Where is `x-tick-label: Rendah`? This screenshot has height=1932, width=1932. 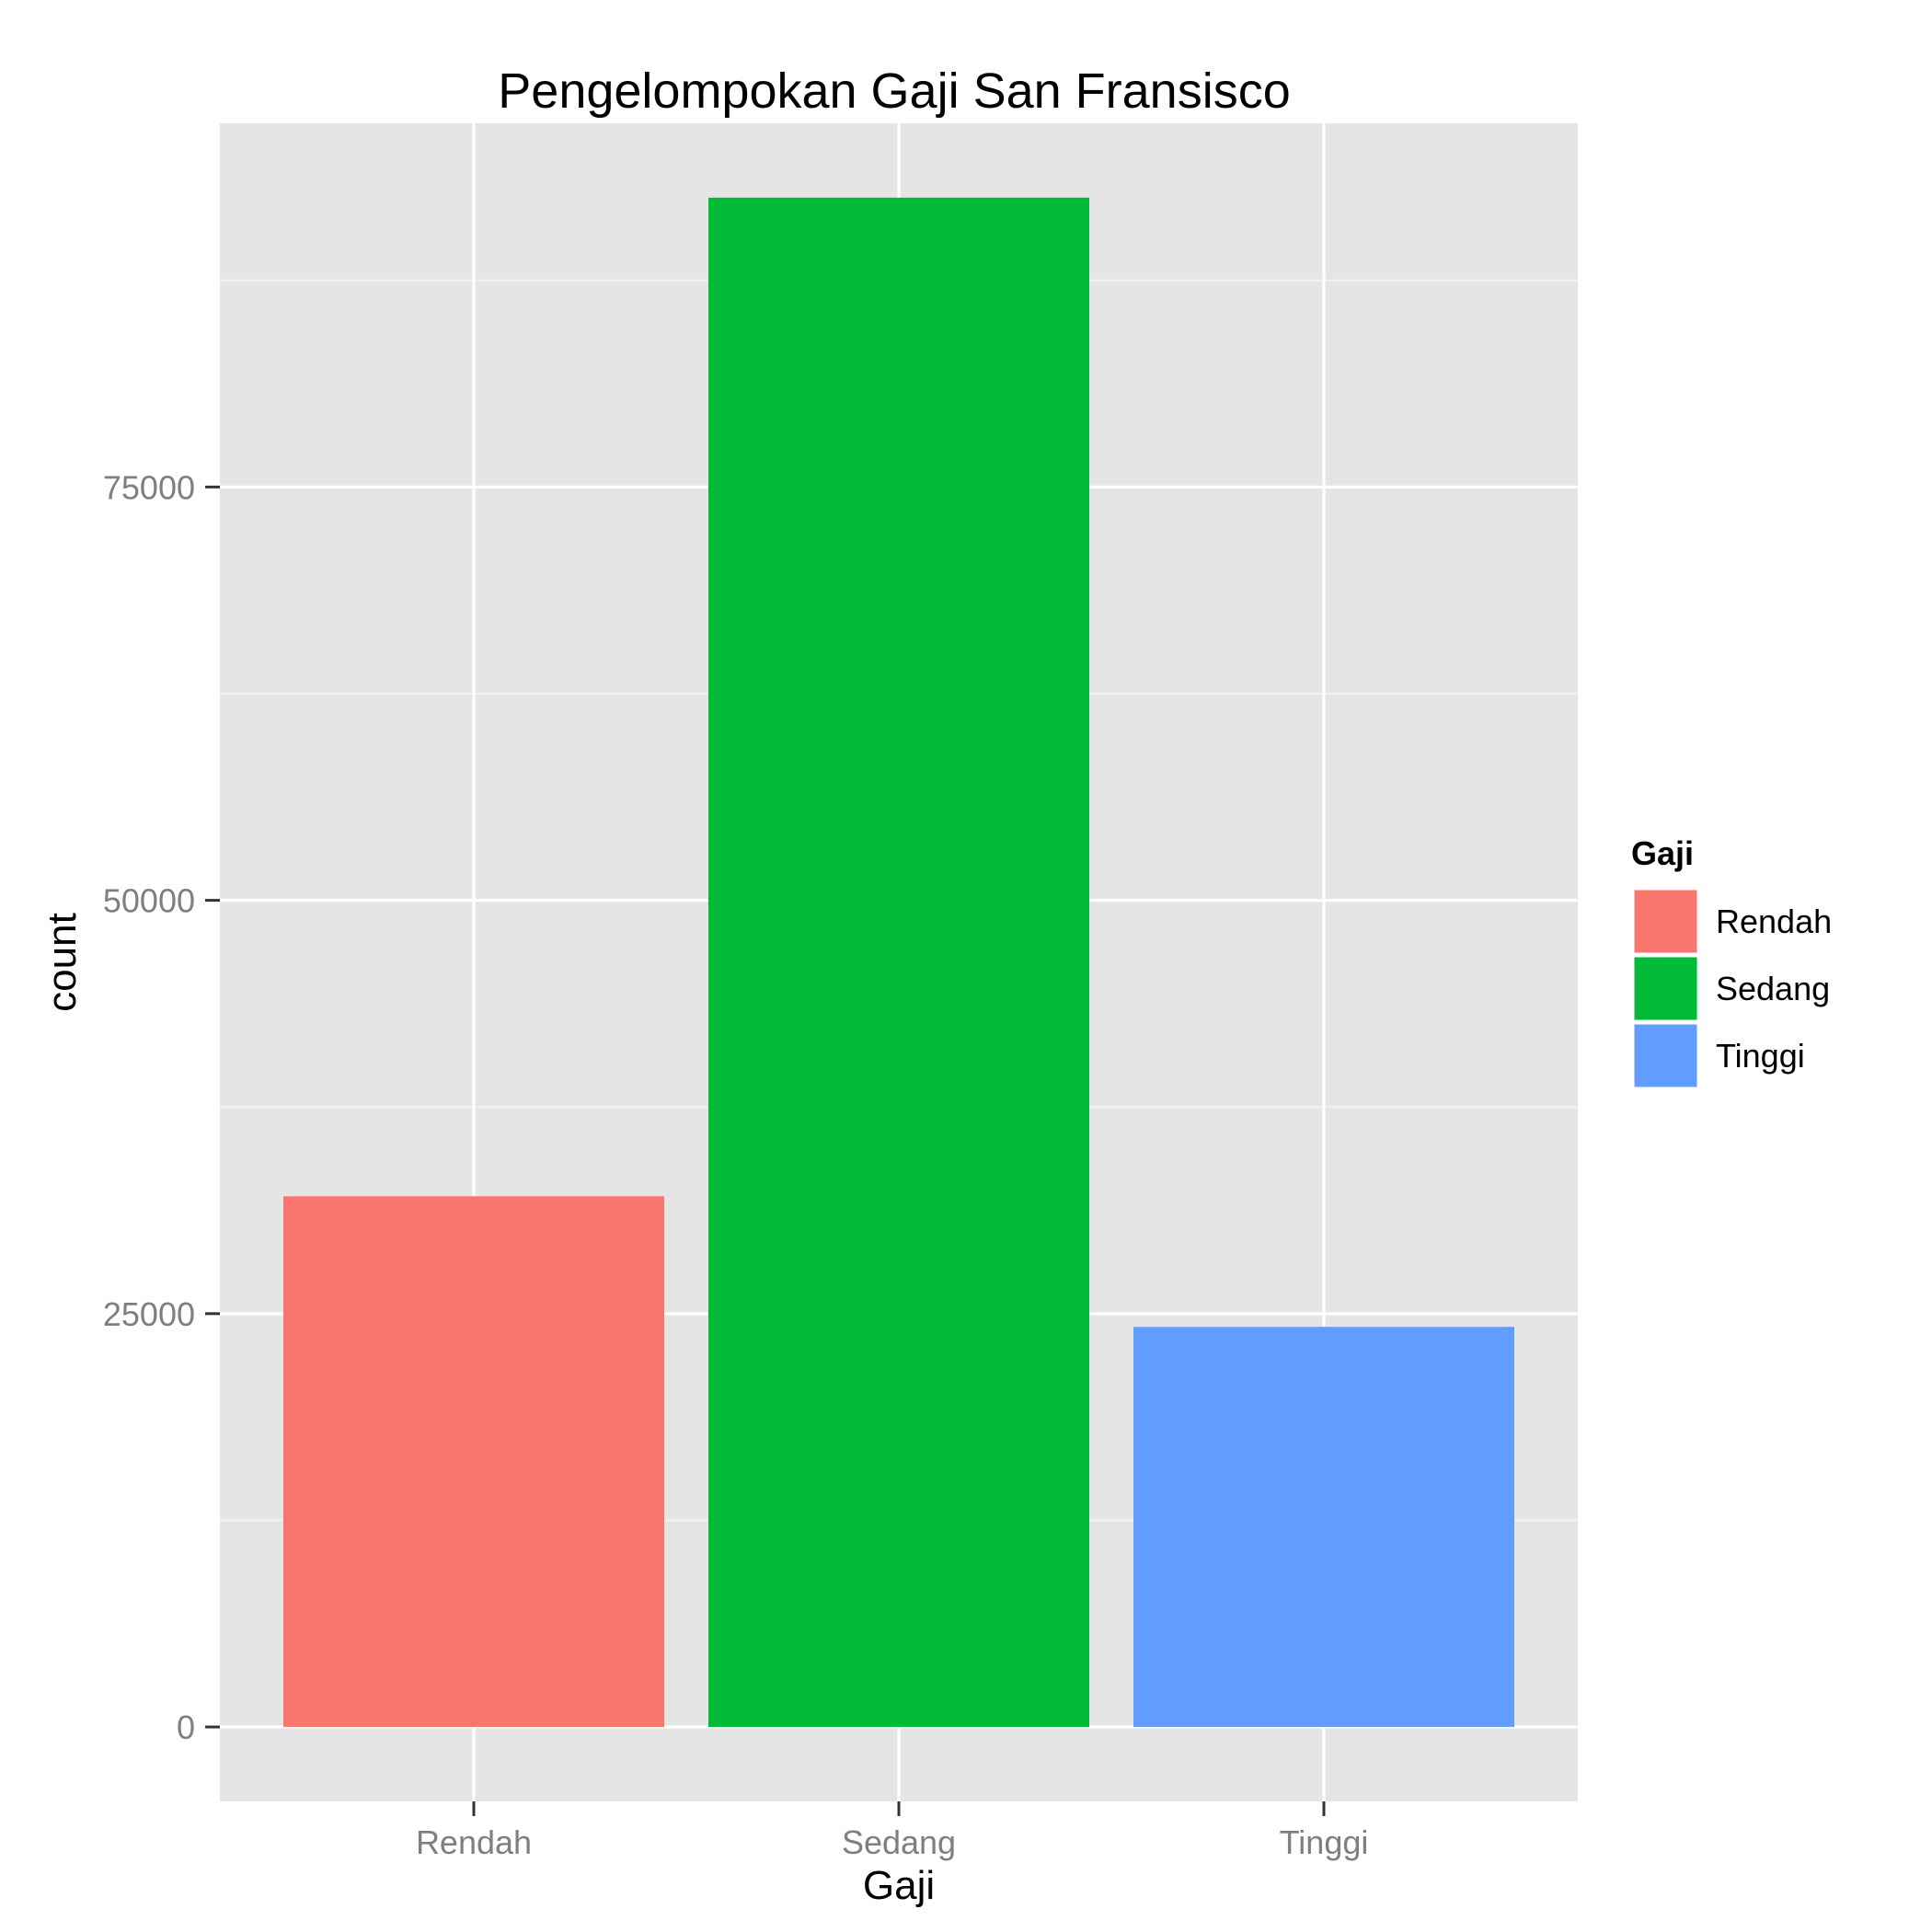
x-tick-label: Rendah is located at coordinates (474, 1842).